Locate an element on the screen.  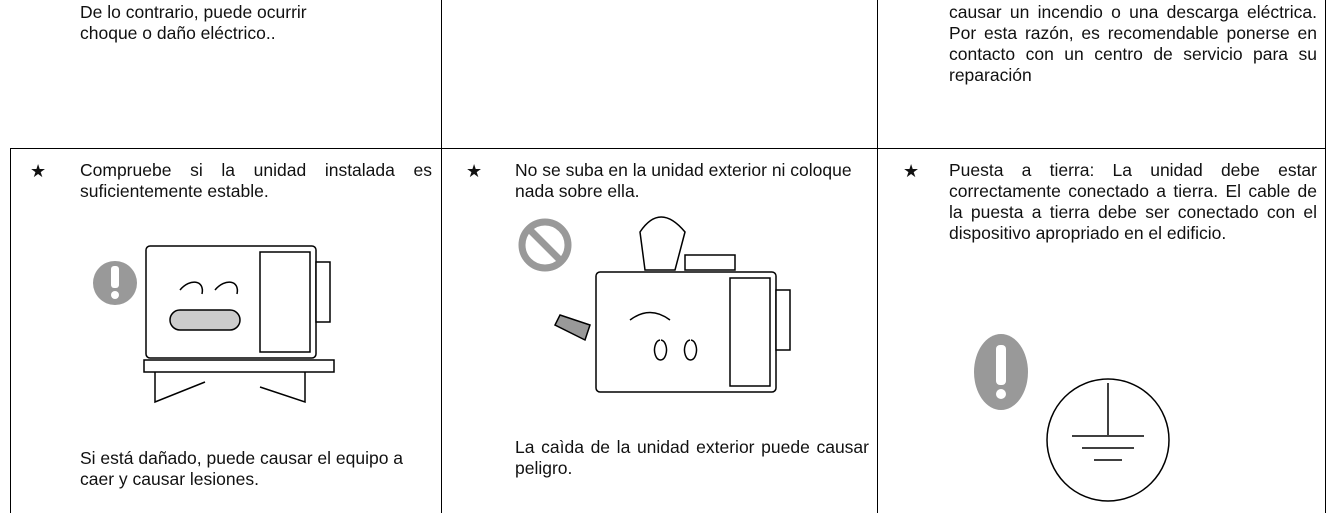
ground-symbol is located at coordinates (1108, 440).